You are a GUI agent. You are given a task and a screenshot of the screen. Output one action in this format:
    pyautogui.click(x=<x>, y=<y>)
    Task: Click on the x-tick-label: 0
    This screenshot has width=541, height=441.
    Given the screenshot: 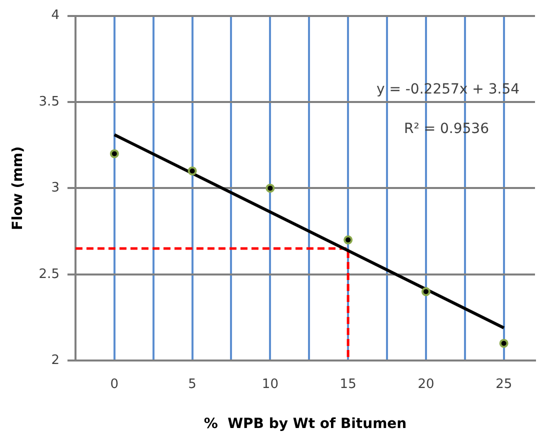 What is the action you would take?
    pyautogui.click(x=114, y=384)
    